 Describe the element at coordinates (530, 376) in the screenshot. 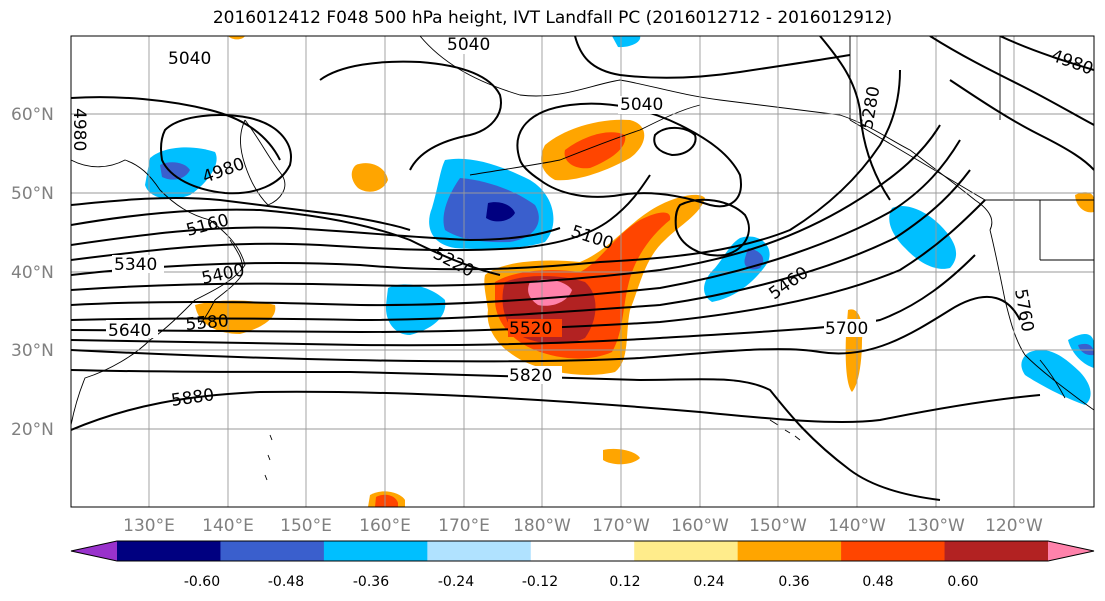

I see `contour-label-5820: 5820` at that location.